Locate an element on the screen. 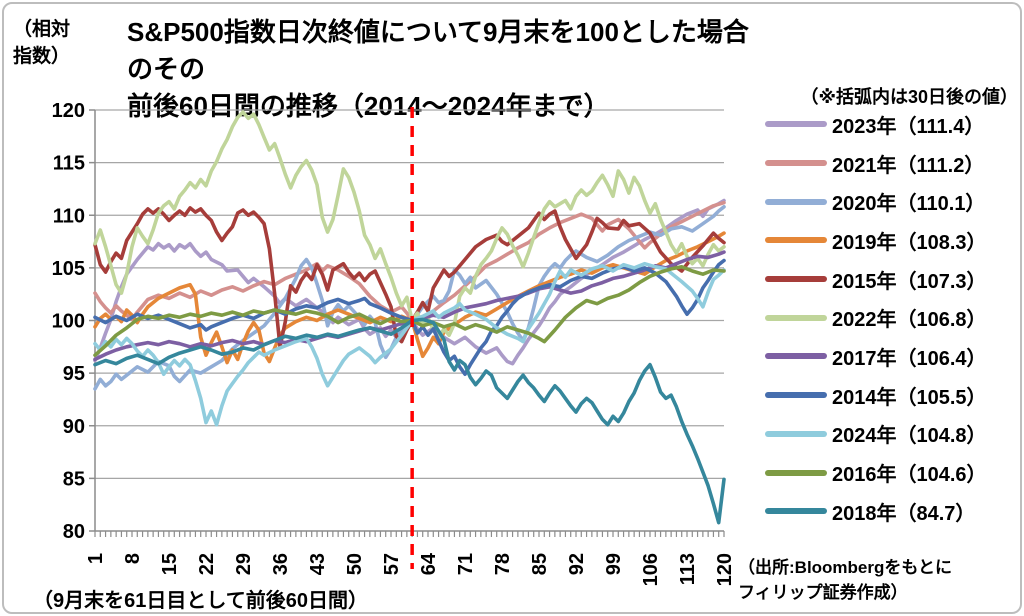 The height and width of the screenshot is (616, 1024). x-axis-tick-label: 113 is located at coordinates (688, 569).